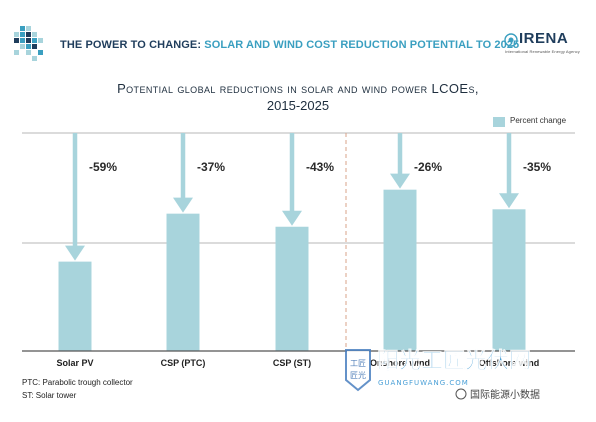  What do you see at coordinates (400, 363) in the screenshot?
I see `category-label-3: Onshore wind` at bounding box center [400, 363].